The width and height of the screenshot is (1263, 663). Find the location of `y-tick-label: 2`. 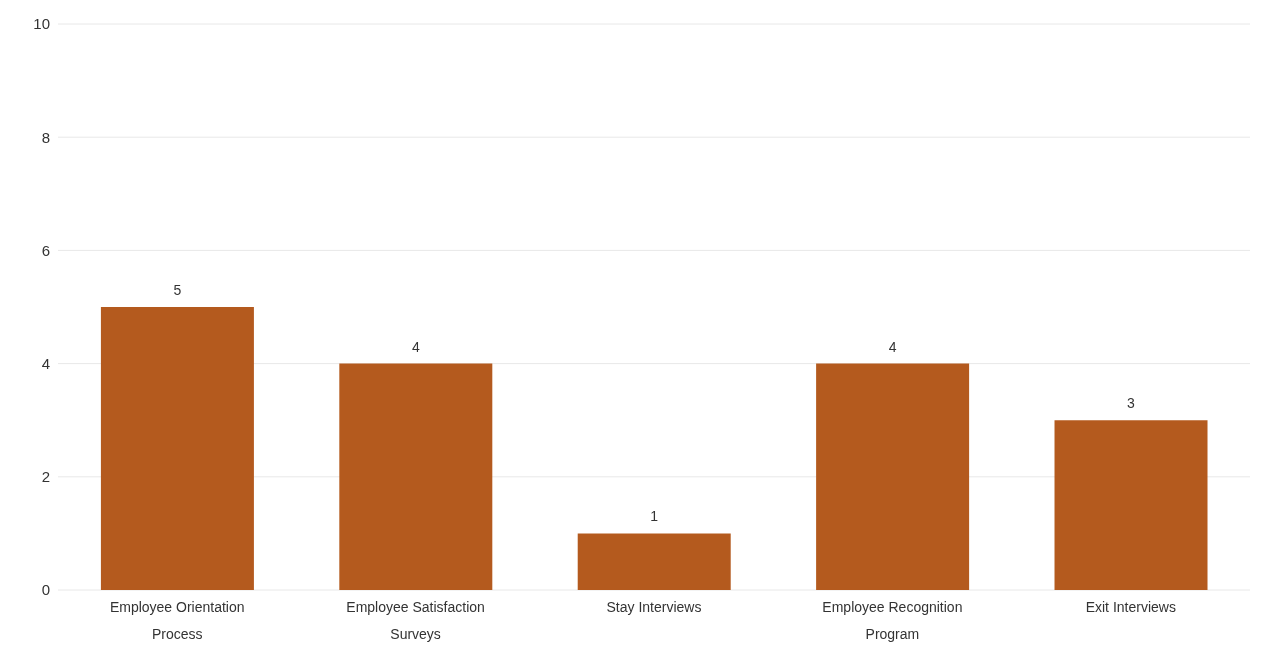

y-tick-label: 2 is located at coordinates (45, 477).